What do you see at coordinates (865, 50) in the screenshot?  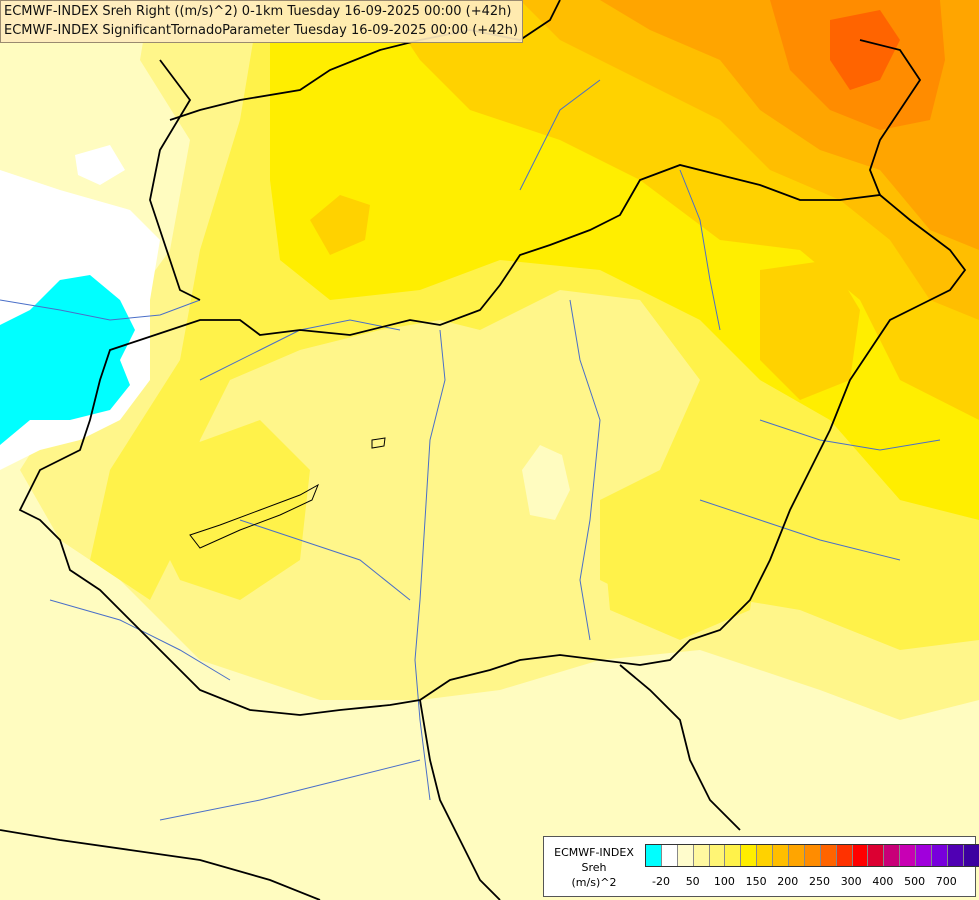 I see `field-red-orange-core` at bounding box center [865, 50].